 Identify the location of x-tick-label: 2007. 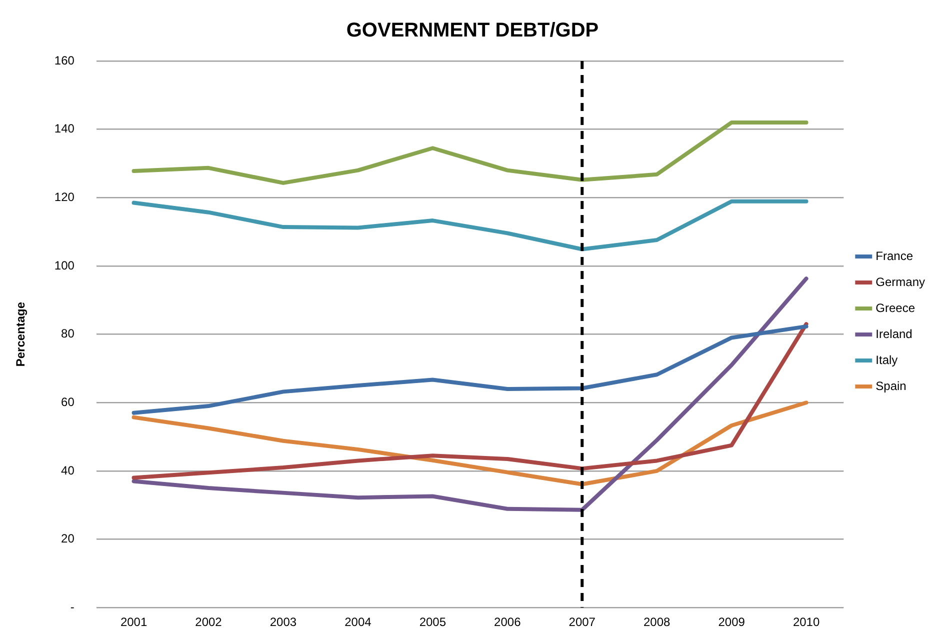
(582, 622).